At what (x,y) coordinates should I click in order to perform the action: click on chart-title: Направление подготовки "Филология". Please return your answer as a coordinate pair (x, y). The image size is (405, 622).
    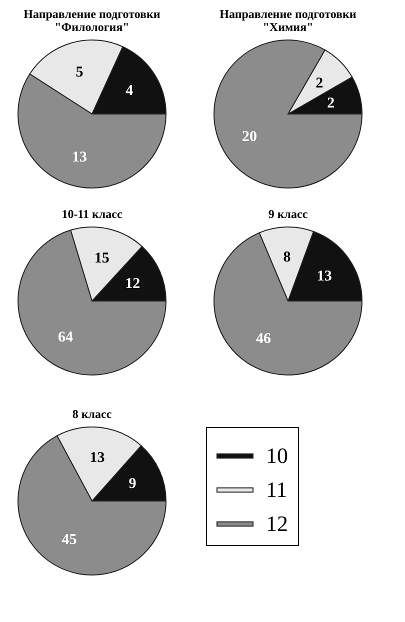
    Looking at the image, I should click on (92, 20).